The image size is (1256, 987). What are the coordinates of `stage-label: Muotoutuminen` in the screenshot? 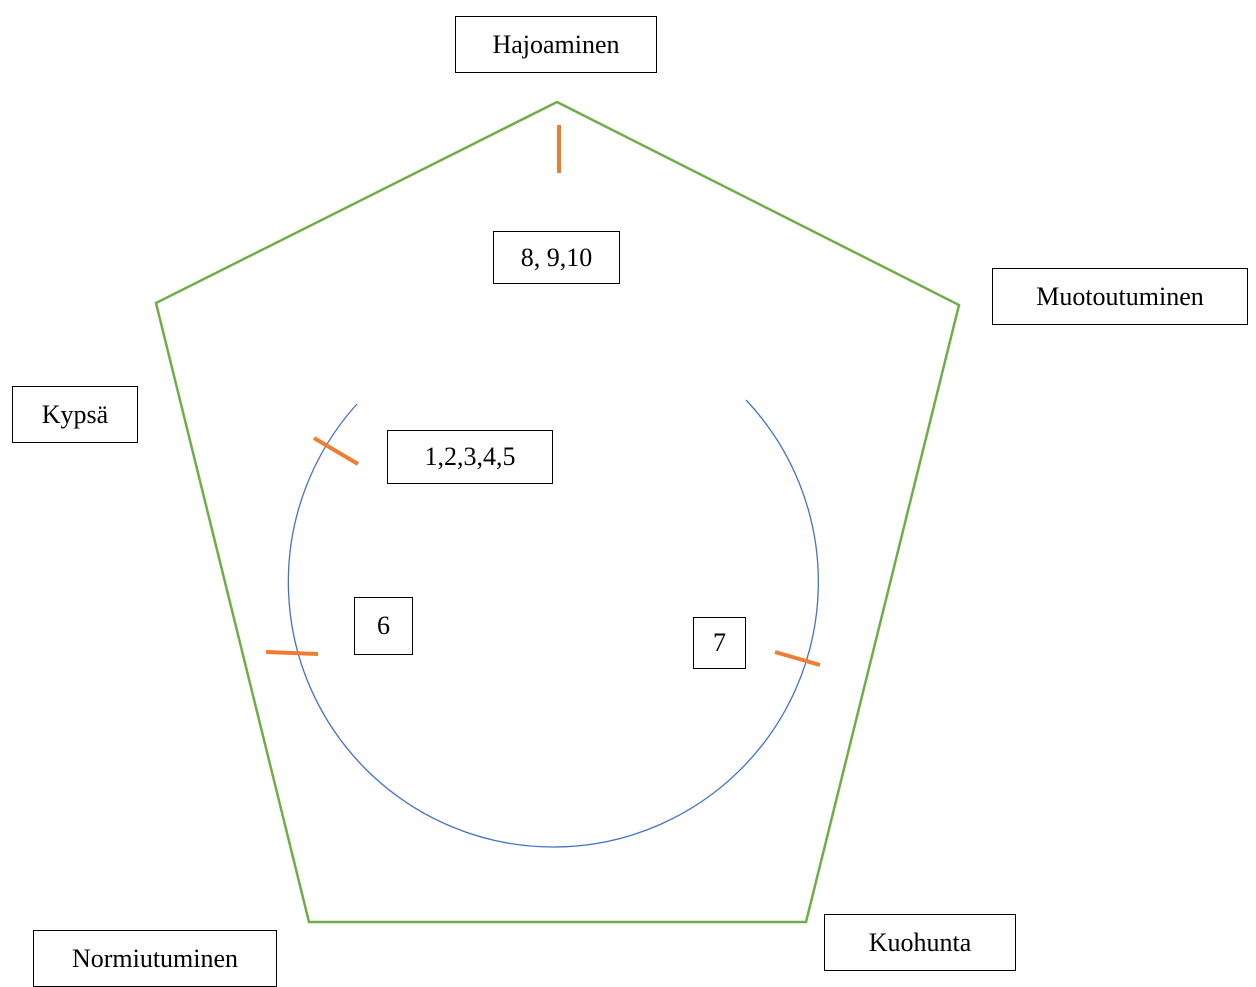 It's located at (1120, 296).